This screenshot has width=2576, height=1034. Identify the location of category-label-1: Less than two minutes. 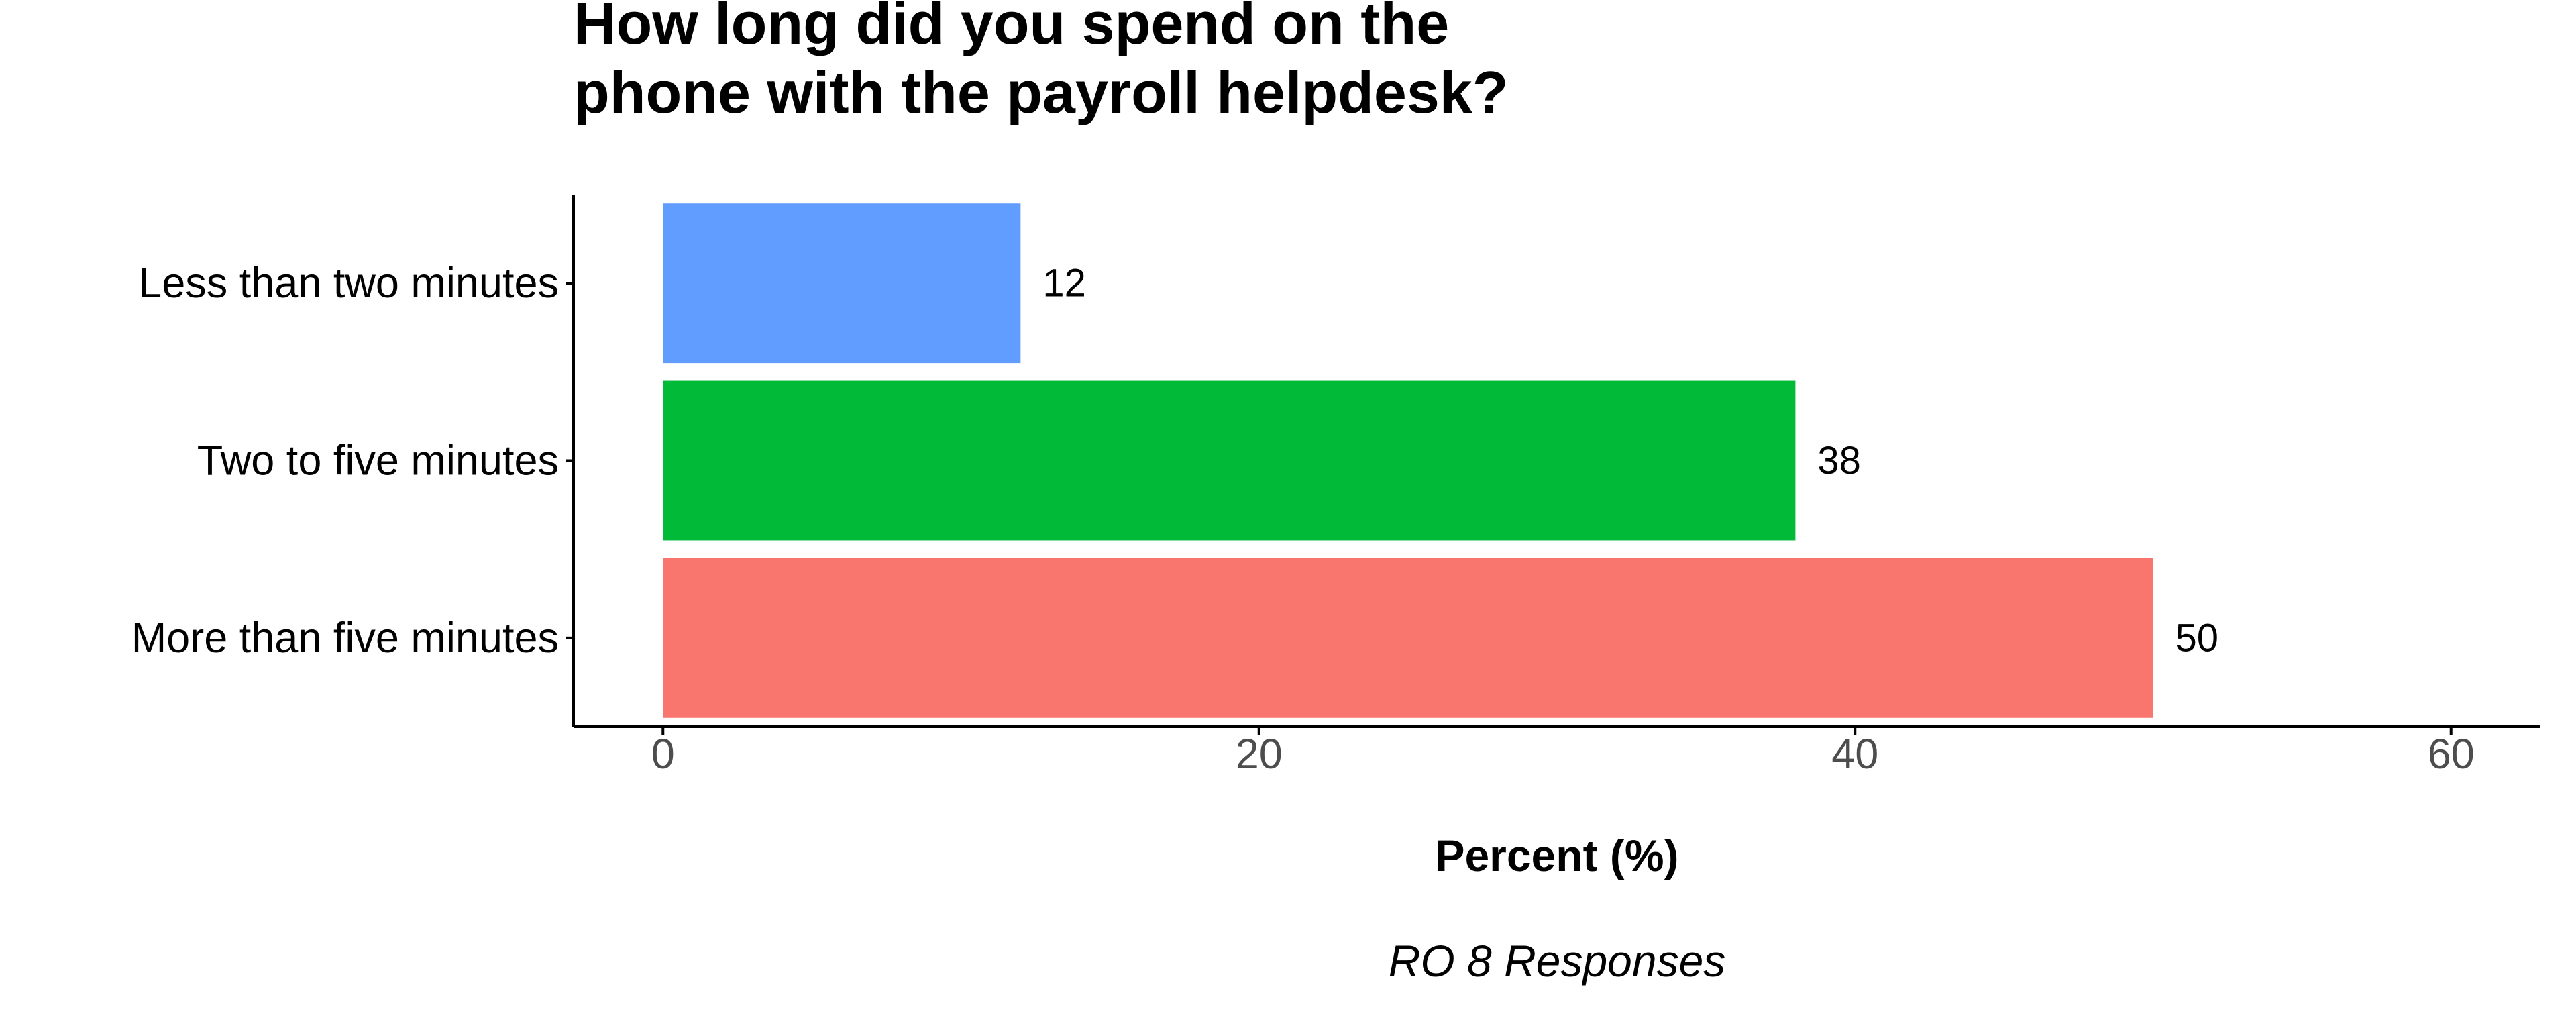
(348, 283).